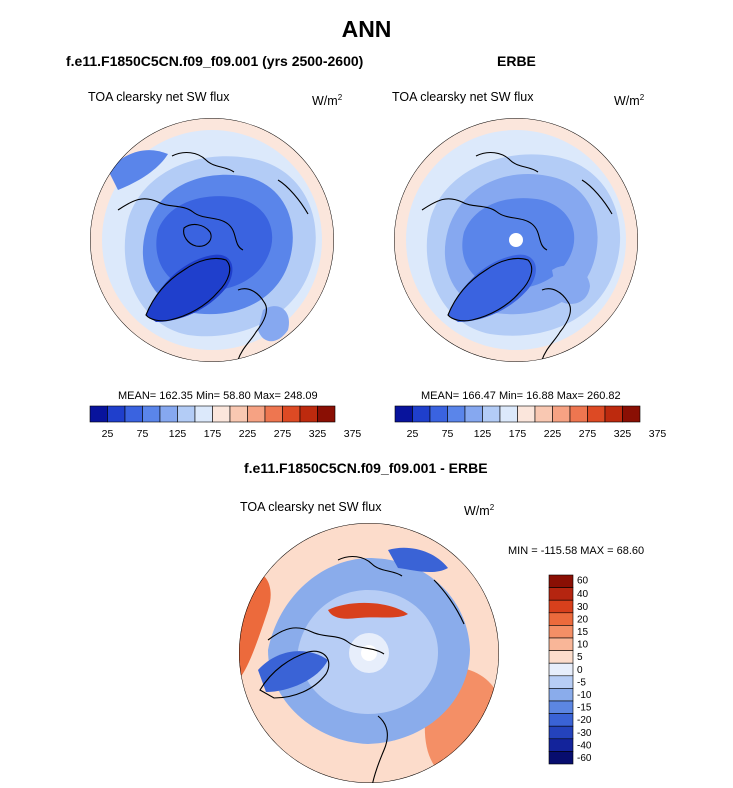 This screenshot has height=788, width=733. I want to click on diff-colorbar-tick-label: -40, so click(584, 745).